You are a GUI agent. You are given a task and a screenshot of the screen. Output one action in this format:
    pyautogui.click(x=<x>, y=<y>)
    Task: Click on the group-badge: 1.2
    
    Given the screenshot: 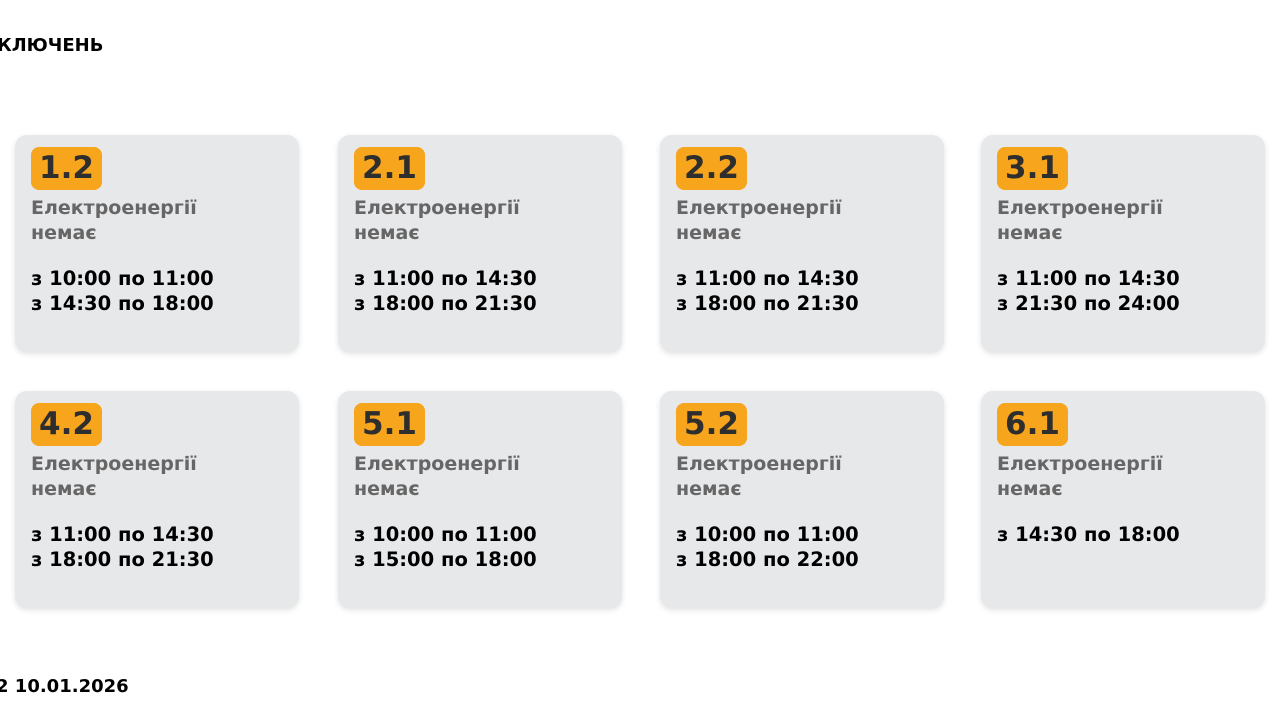 What is the action you would take?
    pyautogui.click(x=66, y=168)
    